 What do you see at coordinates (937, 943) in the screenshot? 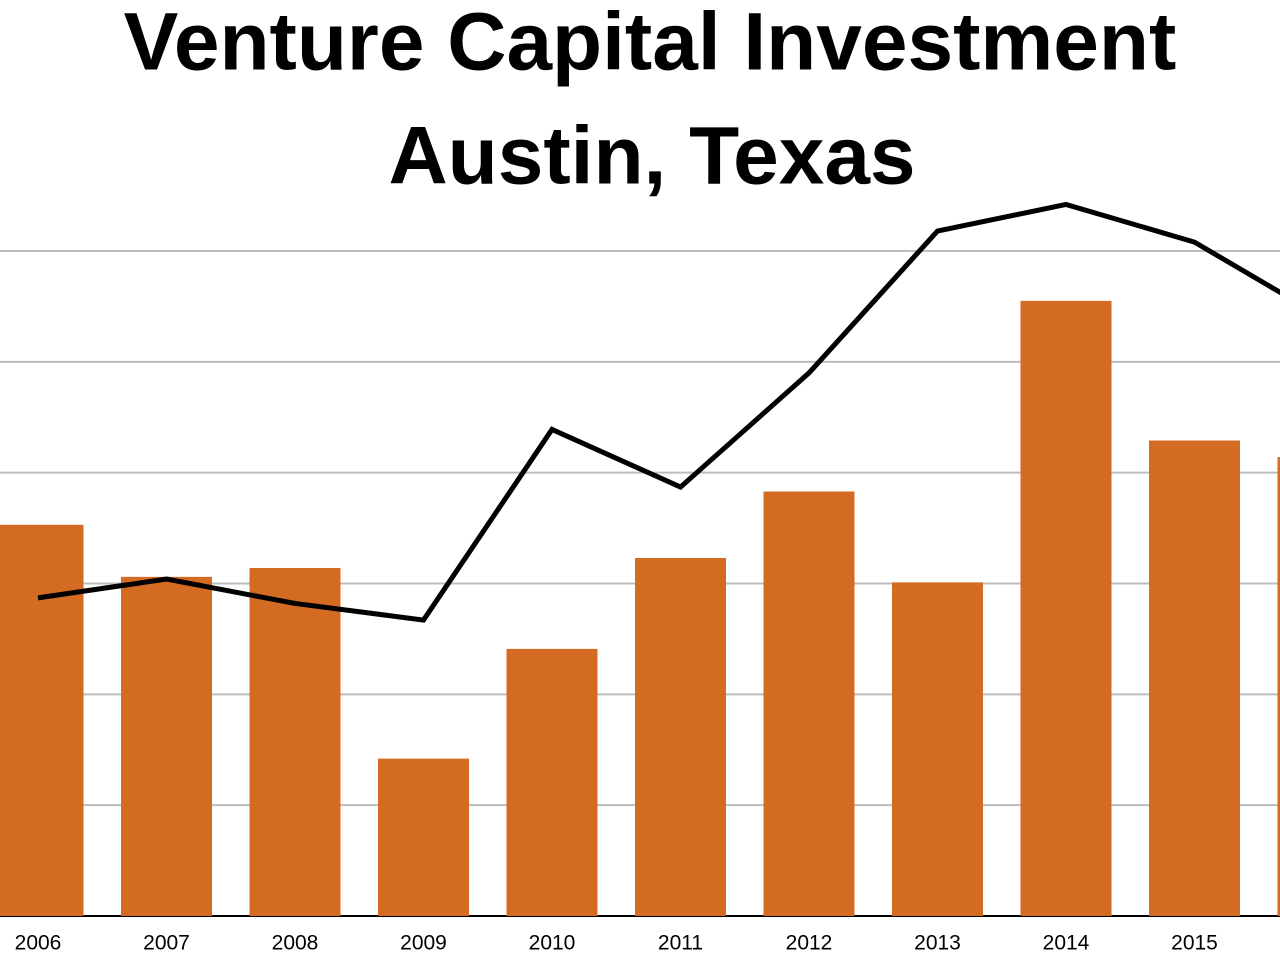
I see `x-tick-label: 2013` at bounding box center [937, 943].